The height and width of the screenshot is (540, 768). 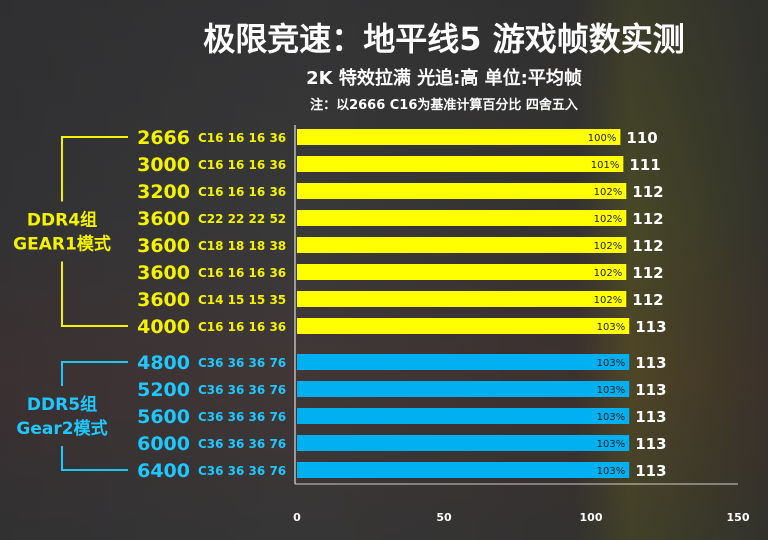 What do you see at coordinates (61, 428) in the screenshot?
I see `group-label: Gear2模式` at bounding box center [61, 428].